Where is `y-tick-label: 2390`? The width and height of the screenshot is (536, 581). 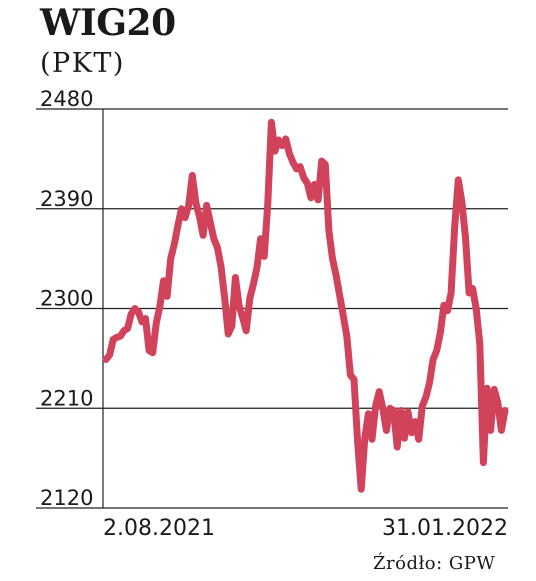 y-tick-label: 2390 is located at coordinates (66, 199).